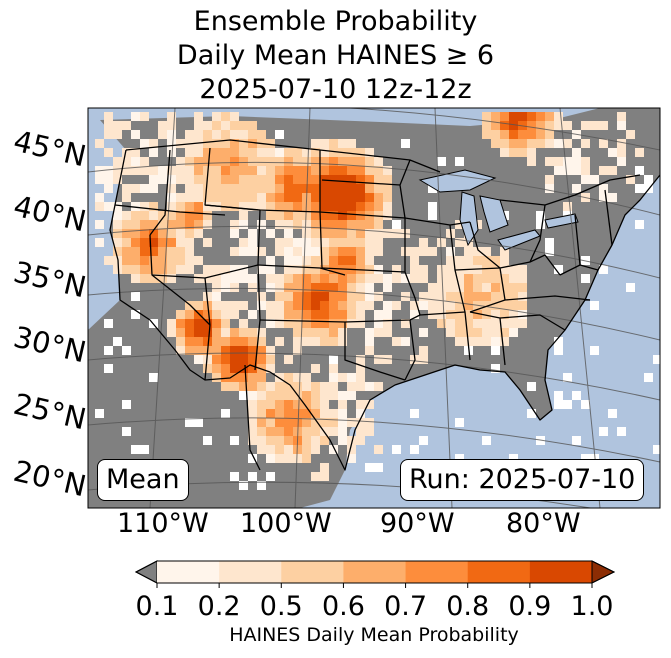 The width and height of the screenshot is (671, 658). Describe the element at coordinates (146, 572) in the screenshot. I see `colorbar-under-arrow` at that location.